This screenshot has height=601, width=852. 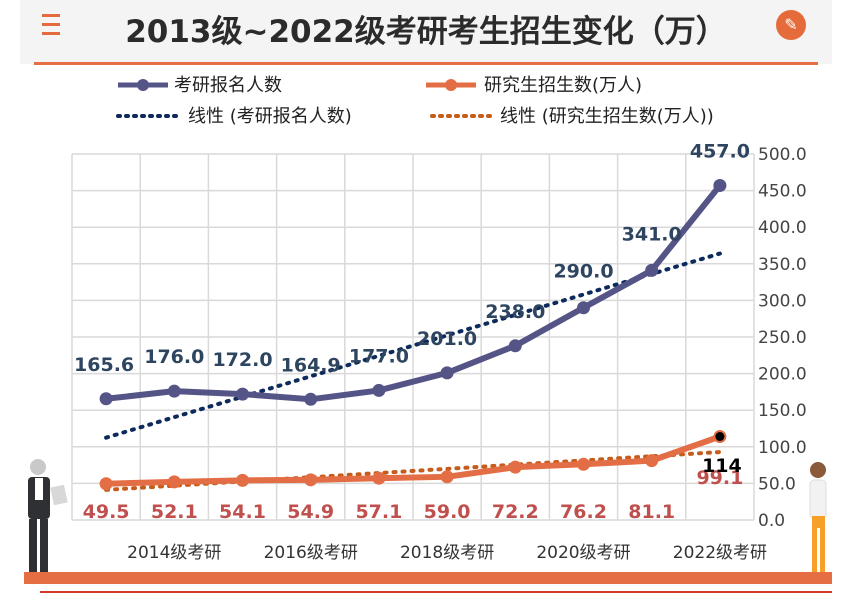 I want to click on data-label-applicants: 201.0, so click(x=447, y=339).